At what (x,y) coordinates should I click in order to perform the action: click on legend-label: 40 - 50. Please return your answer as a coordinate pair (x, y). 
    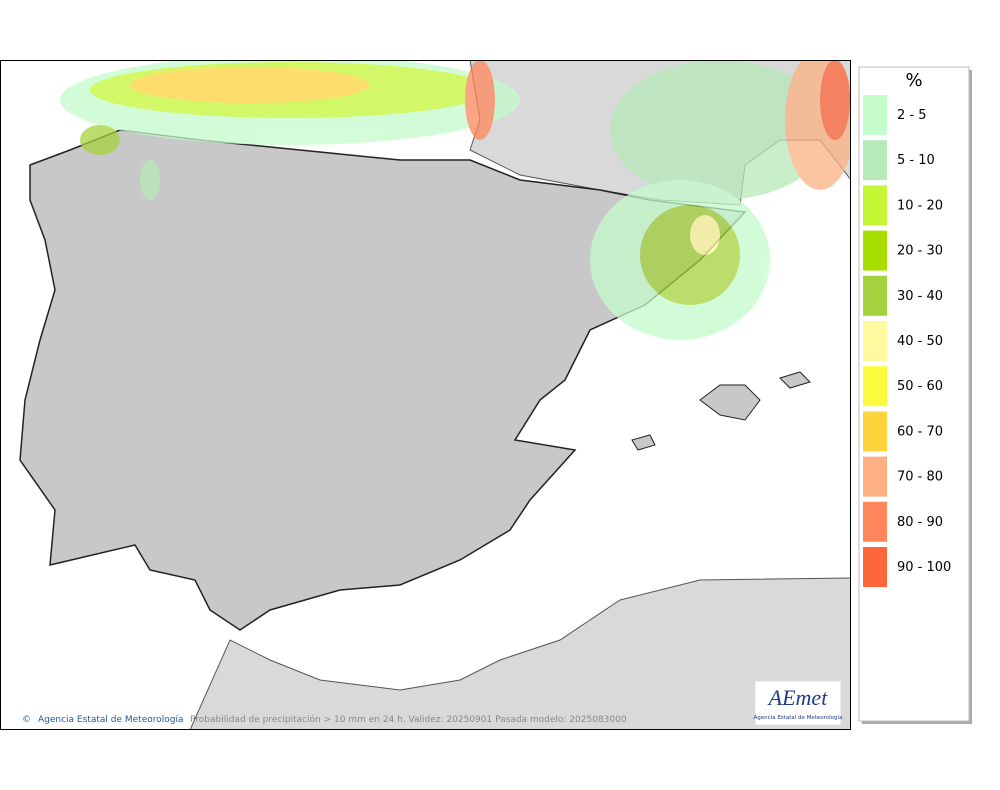
    Looking at the image, I should click on (920, 341).